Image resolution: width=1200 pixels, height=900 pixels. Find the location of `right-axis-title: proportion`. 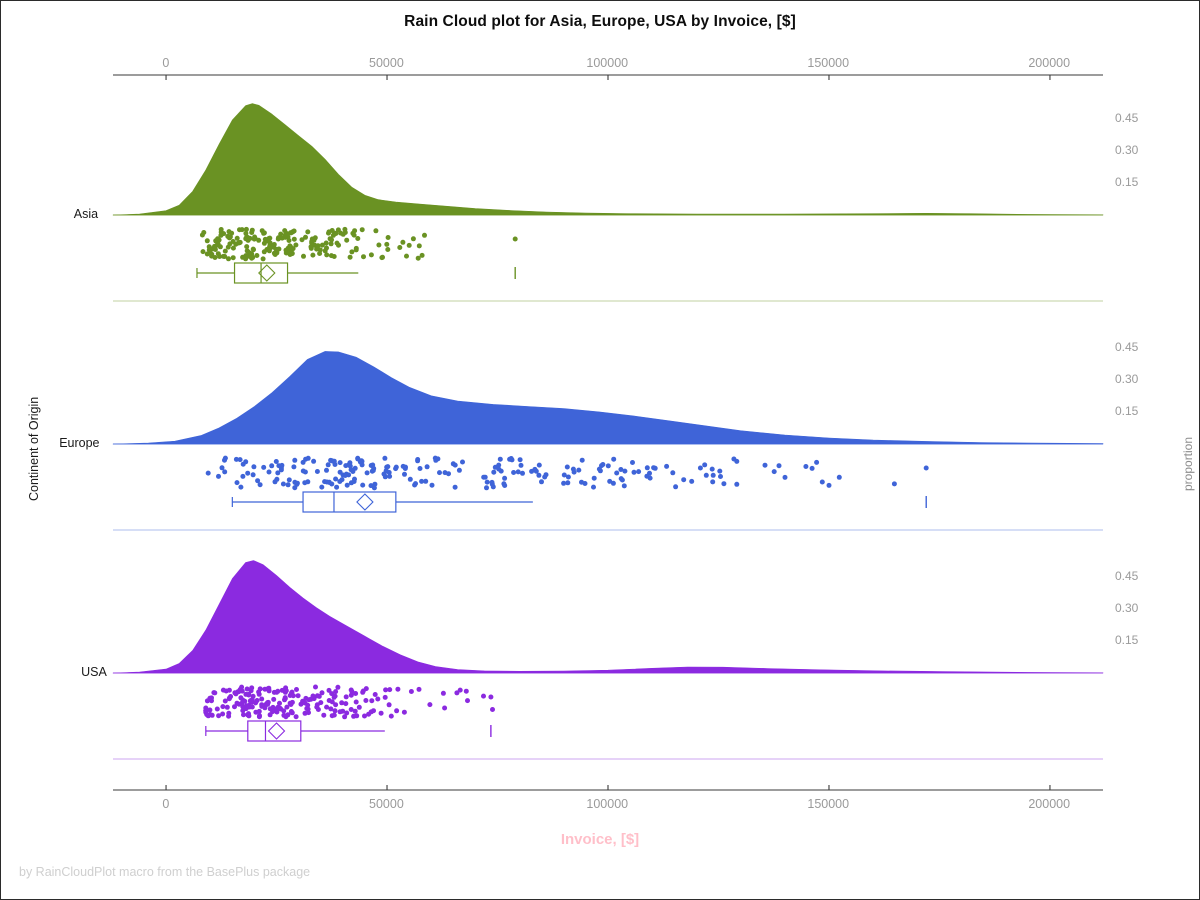

right-axis-title: proportion is located at coordinates (1188, 463).